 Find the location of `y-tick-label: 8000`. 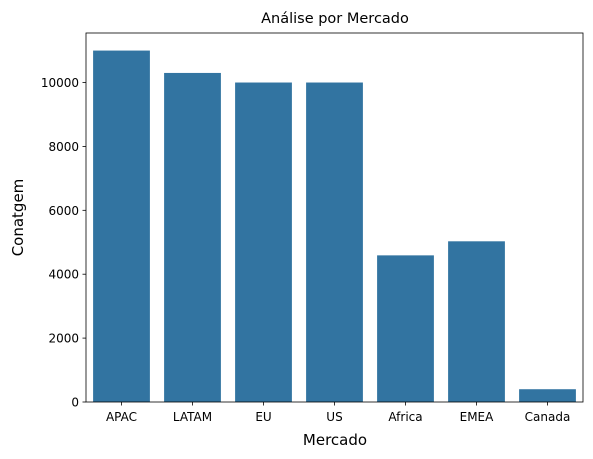

y-tick-label: 8000 is located at coordinates (63, 147).